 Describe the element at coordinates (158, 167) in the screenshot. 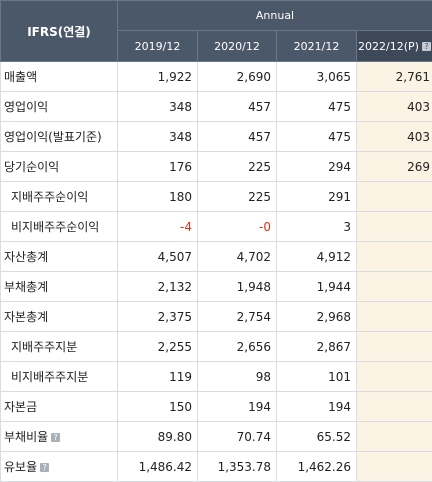

I see `cell: 176` at that location.